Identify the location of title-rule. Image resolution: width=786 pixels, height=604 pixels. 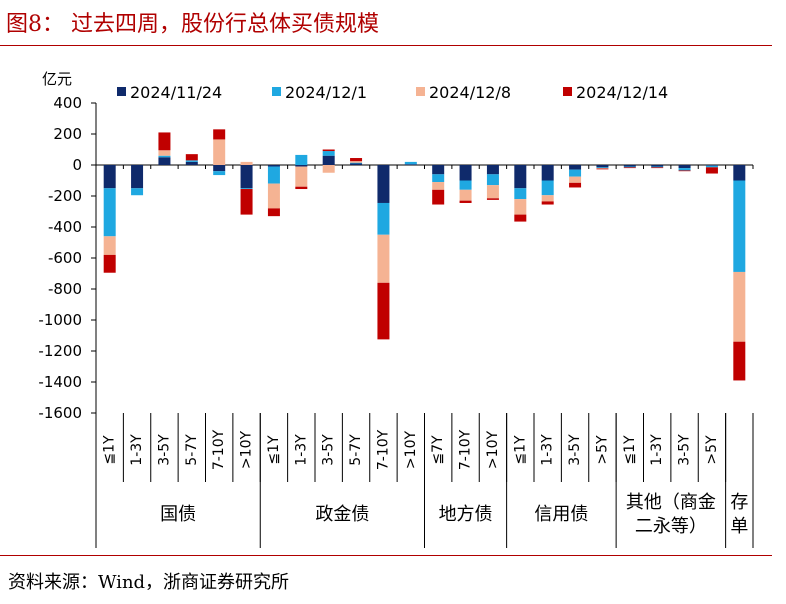
(386, 45).